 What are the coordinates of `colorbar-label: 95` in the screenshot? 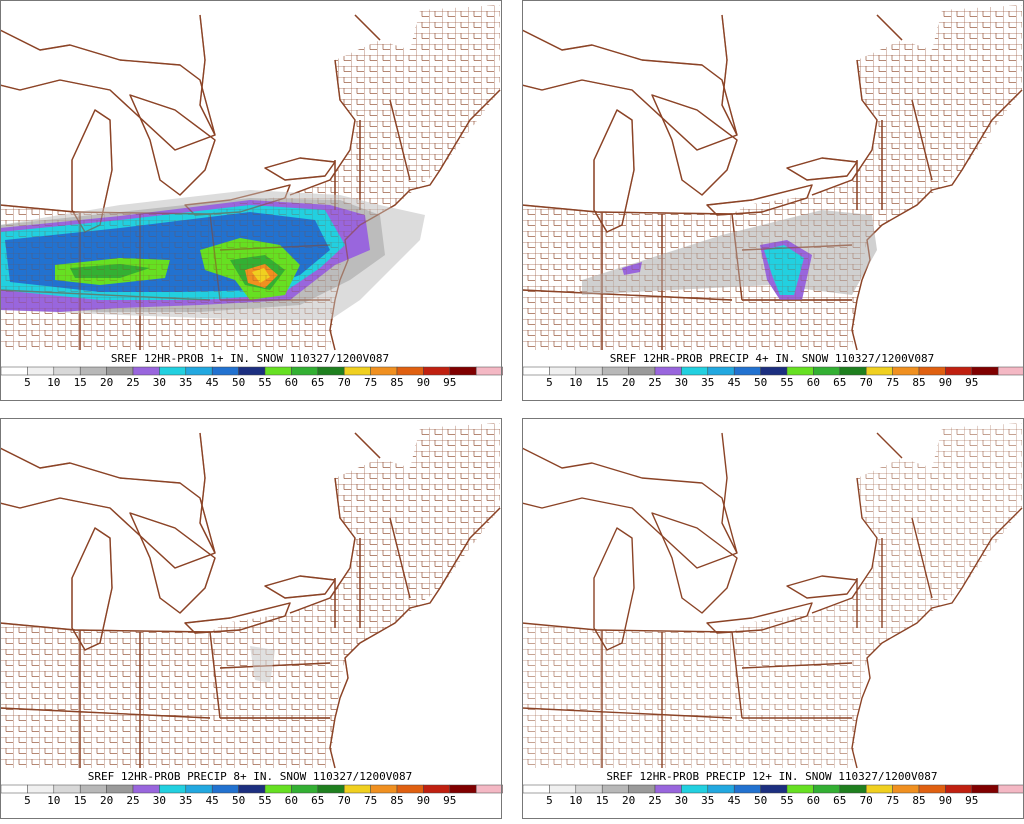 It's located at (971, 382).